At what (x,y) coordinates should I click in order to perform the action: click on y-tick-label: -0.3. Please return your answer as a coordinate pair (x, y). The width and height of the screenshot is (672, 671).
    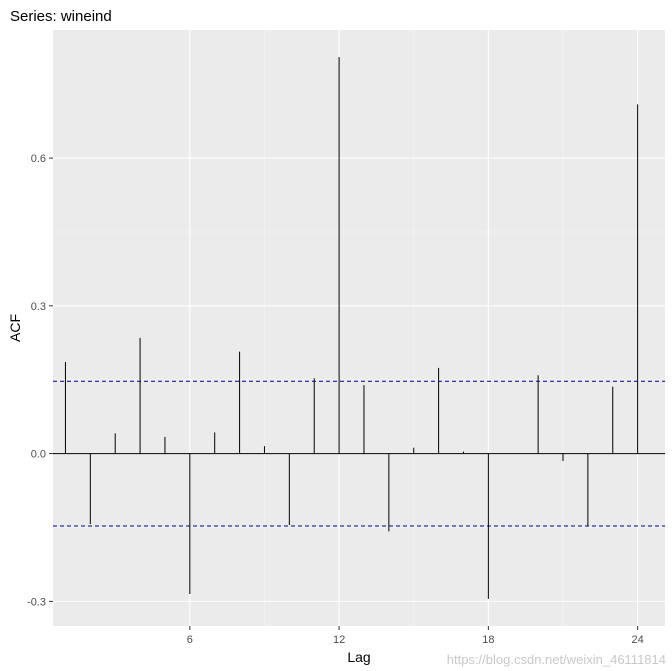
    Looking at the image, I should click on (36, 602).